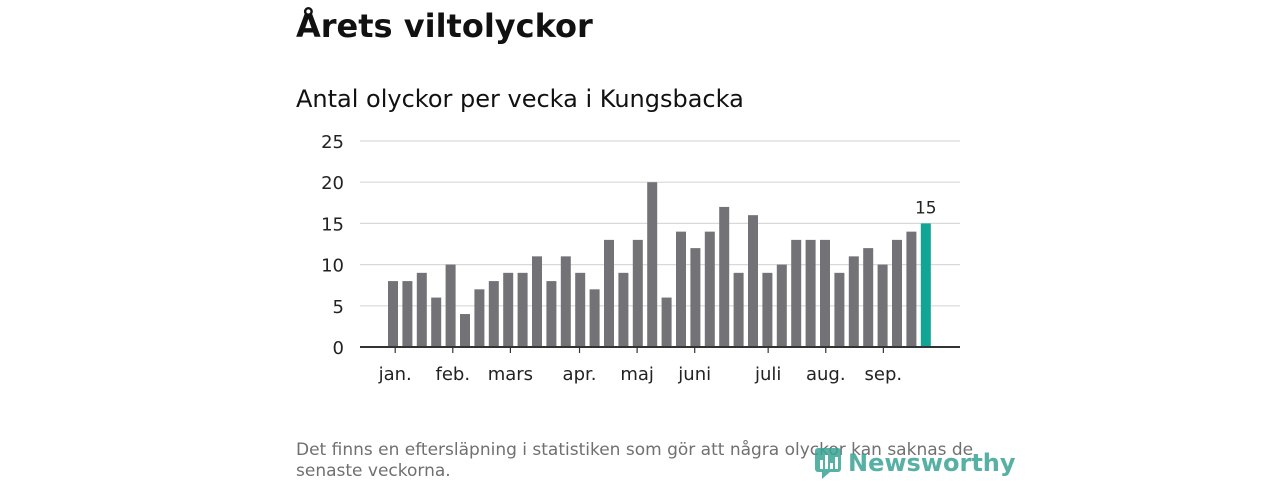 This screenshot has width=1280, height=482. I want to click on y-tick-label: 15, so click(332, 224).